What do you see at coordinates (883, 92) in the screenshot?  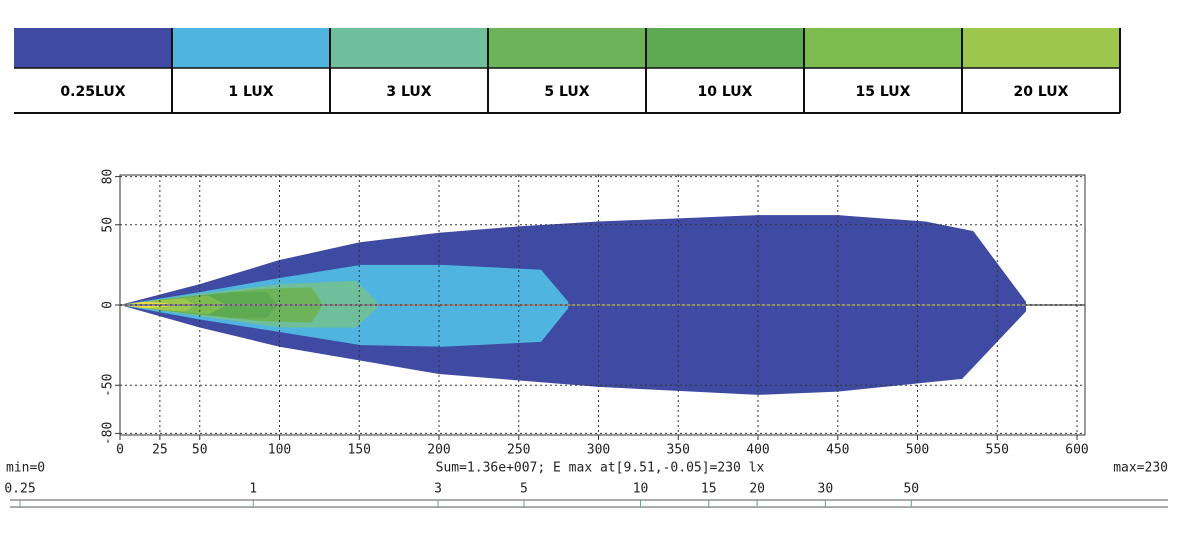 I see `legend-label: 15 LUX` at bounding box center [883, 92].